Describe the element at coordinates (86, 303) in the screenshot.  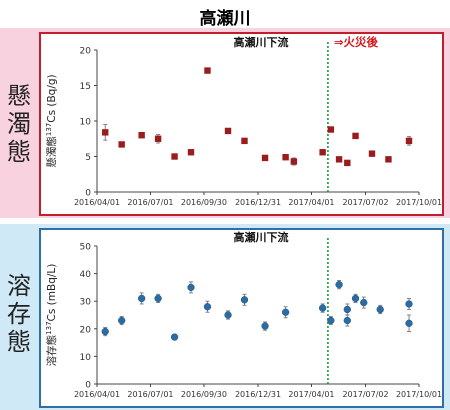
I see `y-tick-label: 30` at that location.